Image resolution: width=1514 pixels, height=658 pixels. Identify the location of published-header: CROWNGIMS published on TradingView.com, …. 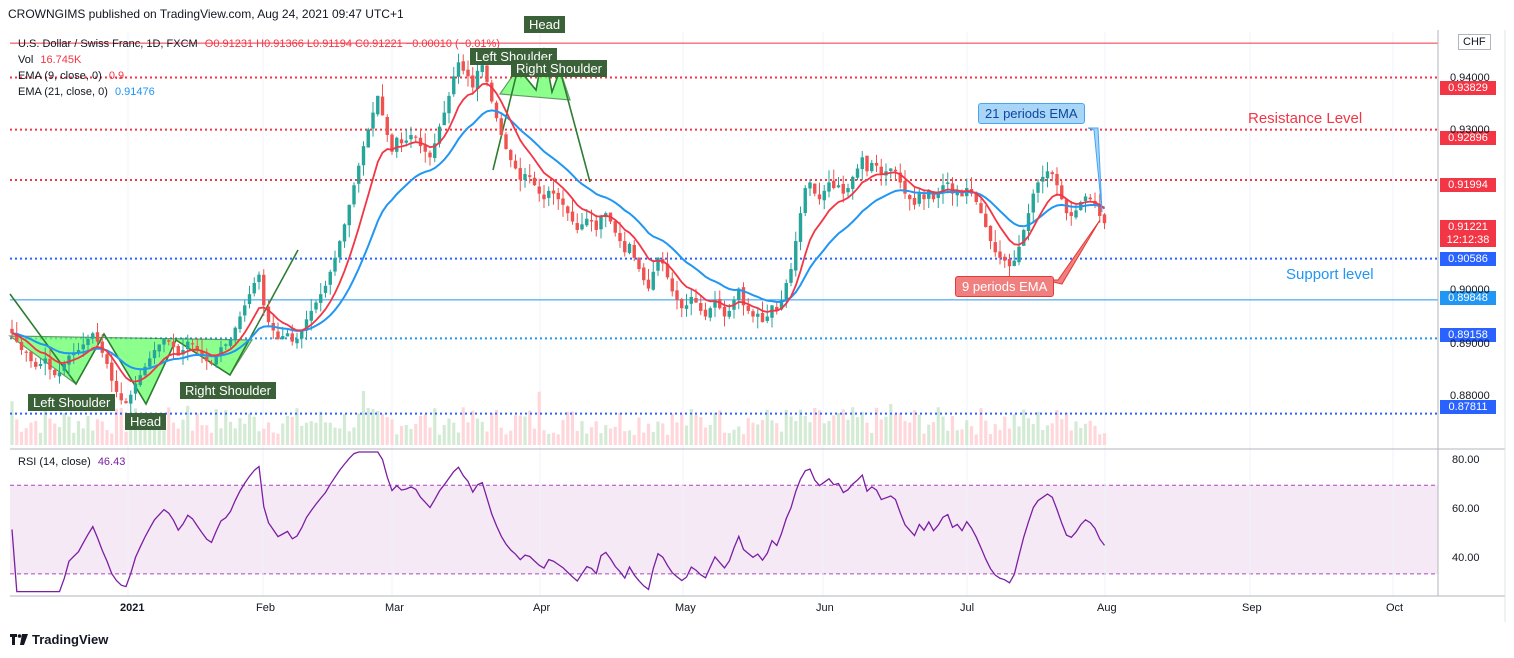
(206, 14).